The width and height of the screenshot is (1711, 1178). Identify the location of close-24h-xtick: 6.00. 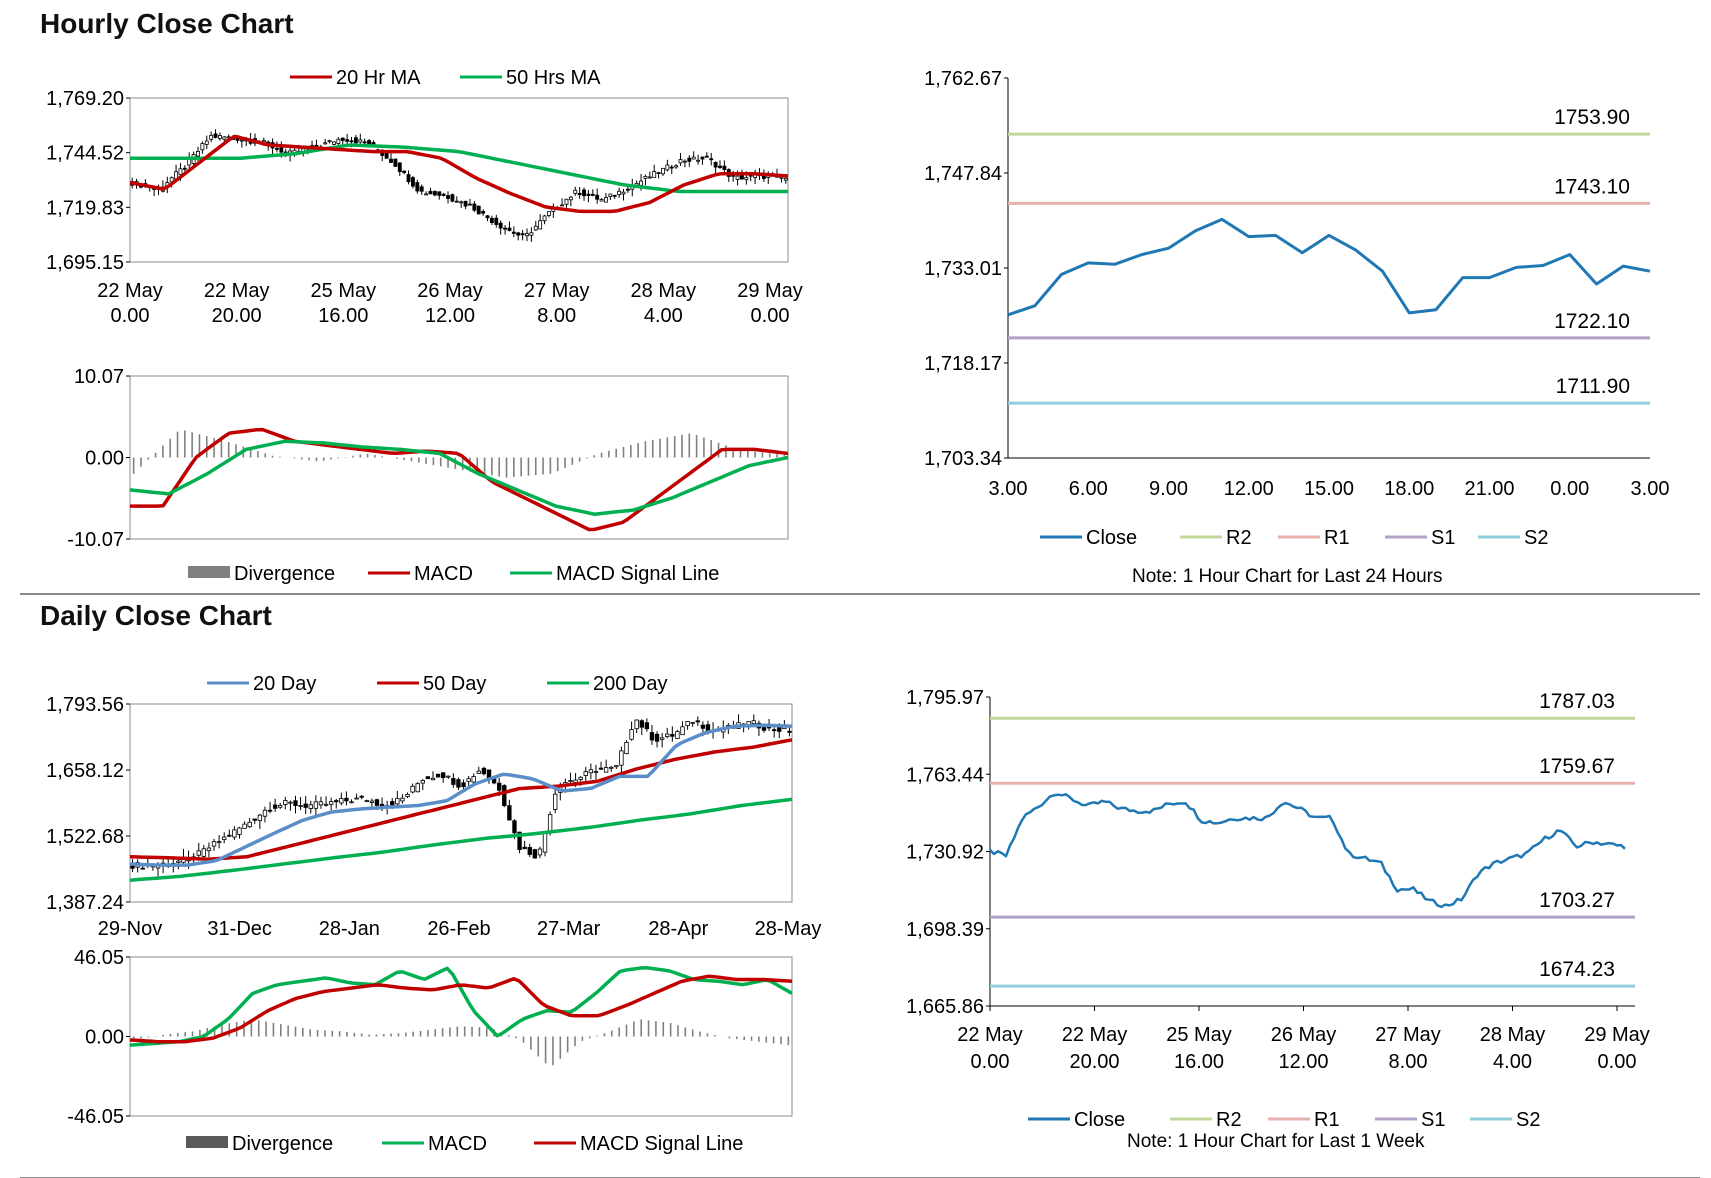
(1088, 489).